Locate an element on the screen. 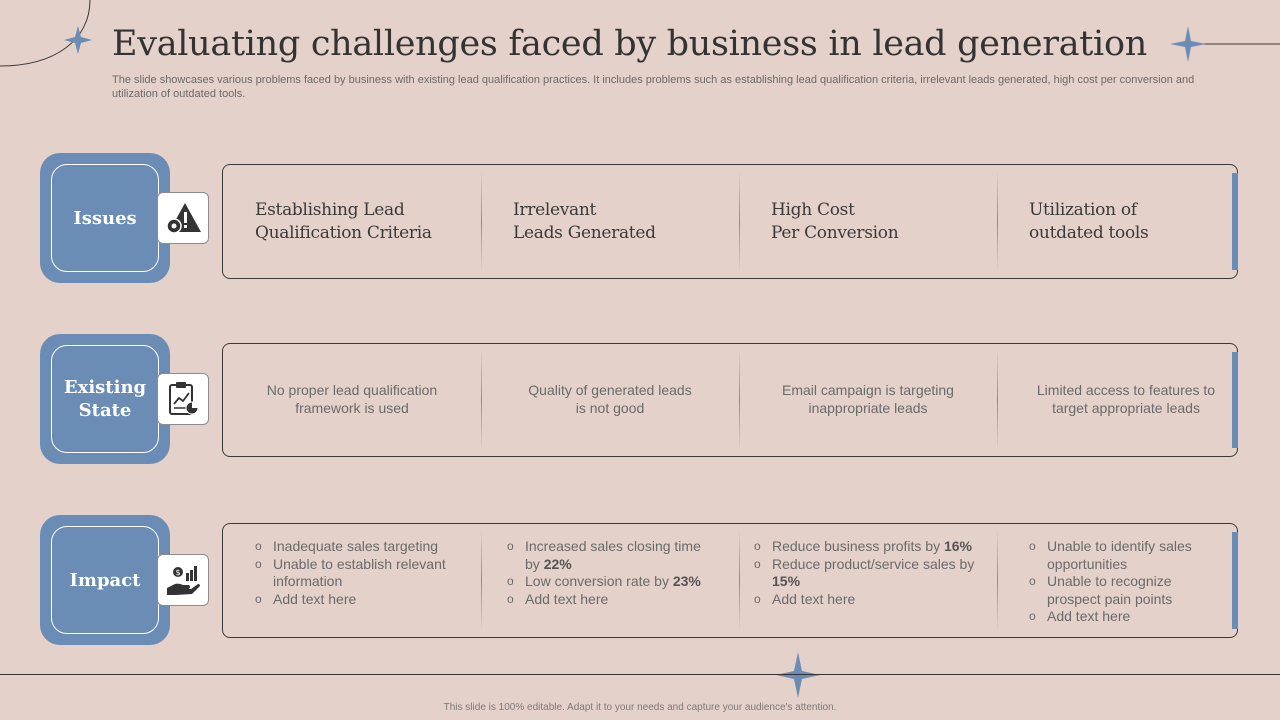 Image resolution: width=1280 pixels, height=720 pixels. existing-state-label: Existing State is located at coordinates (105, 399).